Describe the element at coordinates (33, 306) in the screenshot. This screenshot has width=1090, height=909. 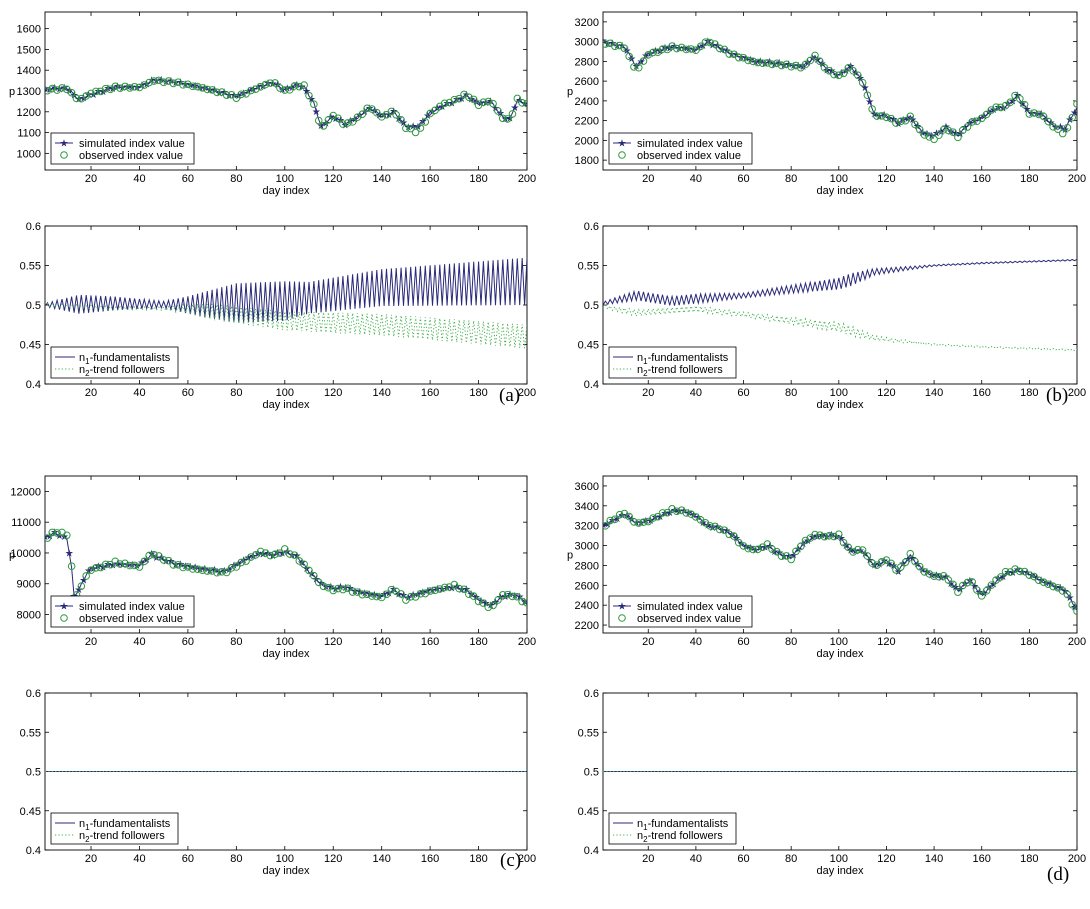
I see `y-tick-label: 0.5` at that location.